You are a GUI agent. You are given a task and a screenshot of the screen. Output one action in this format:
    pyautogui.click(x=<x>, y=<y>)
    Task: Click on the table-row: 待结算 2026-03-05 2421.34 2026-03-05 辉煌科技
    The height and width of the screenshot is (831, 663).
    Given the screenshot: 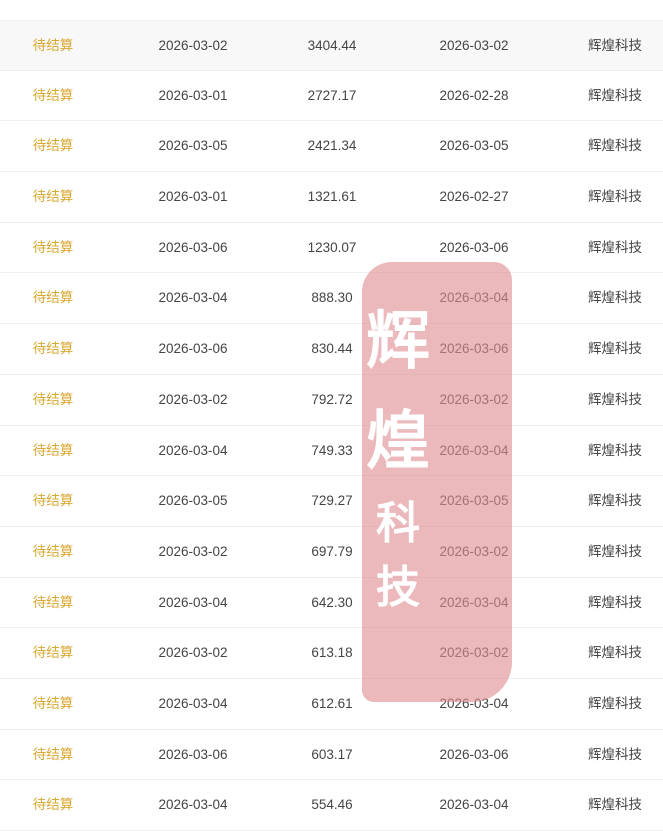 What is the action you would take?
    pyautogui.click(x=331, y=147)
    